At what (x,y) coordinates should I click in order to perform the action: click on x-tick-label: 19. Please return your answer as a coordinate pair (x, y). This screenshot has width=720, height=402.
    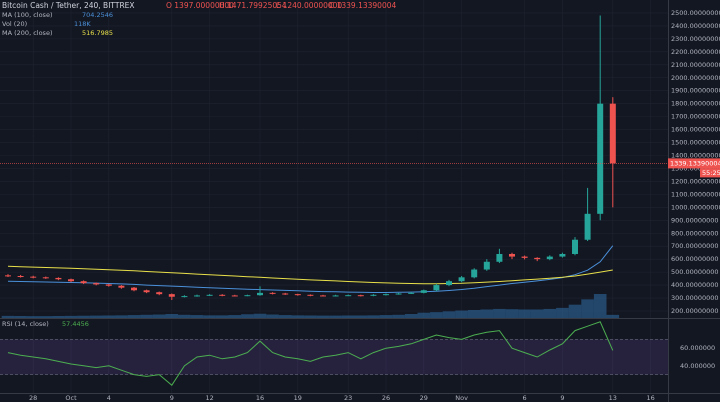
    Looking at the image, I should click on (298, 398).